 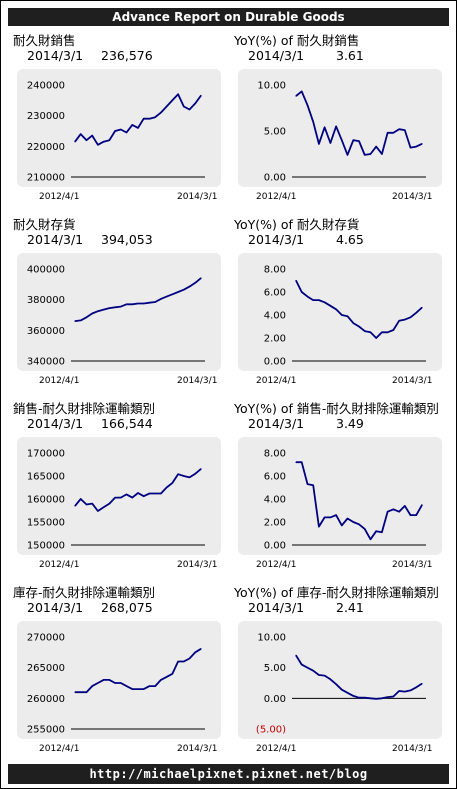 What do you see at coordinates (119, 680) in the screenshot?
I see `line-chart: 255000 260000 265000 270000` at bounding box center [119, 680].